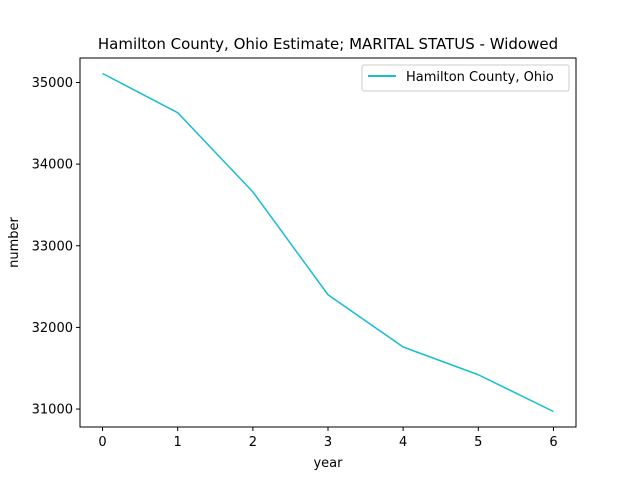 The height and width of the screenshot is (480, 640). I want to click on legend-box, so click(465, 78).